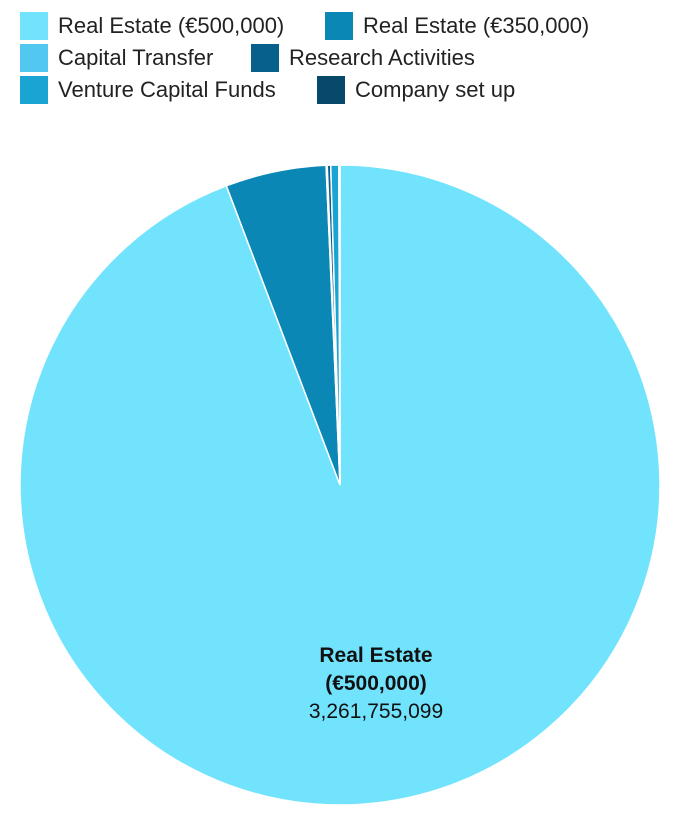 This screenshot has height=822, width=680. I want to click on legend-label: Capital Transfer, so click(136, 57).